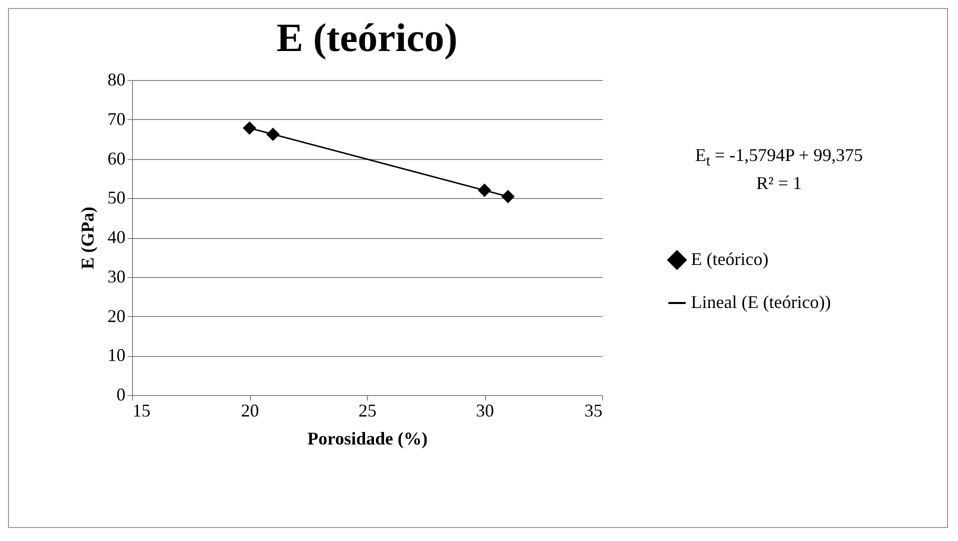 The width and height of the screenshot is (958, 541). I want to click on y-tick-label: 40, so click(117, 237).